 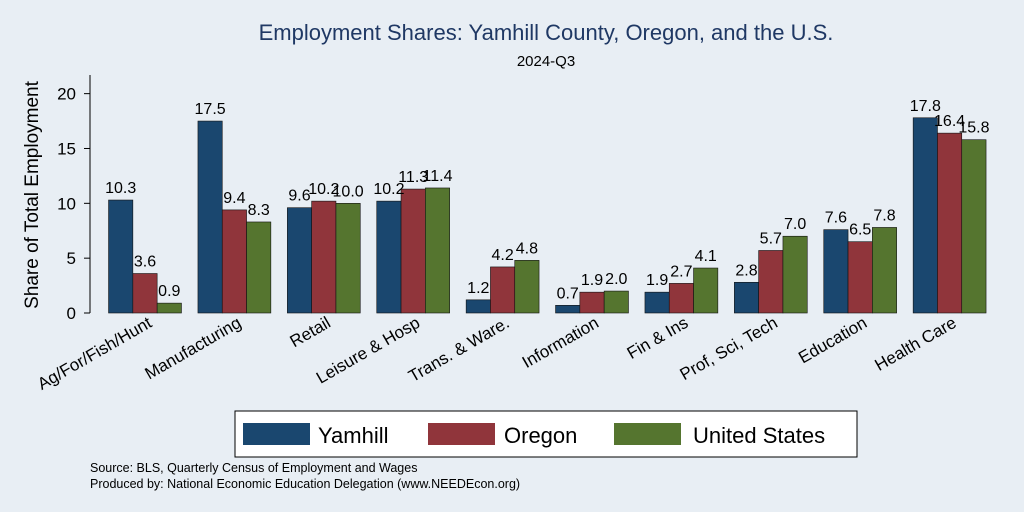 I want to click on bar-united-states-fin-ins, so click(x=706, y=290).